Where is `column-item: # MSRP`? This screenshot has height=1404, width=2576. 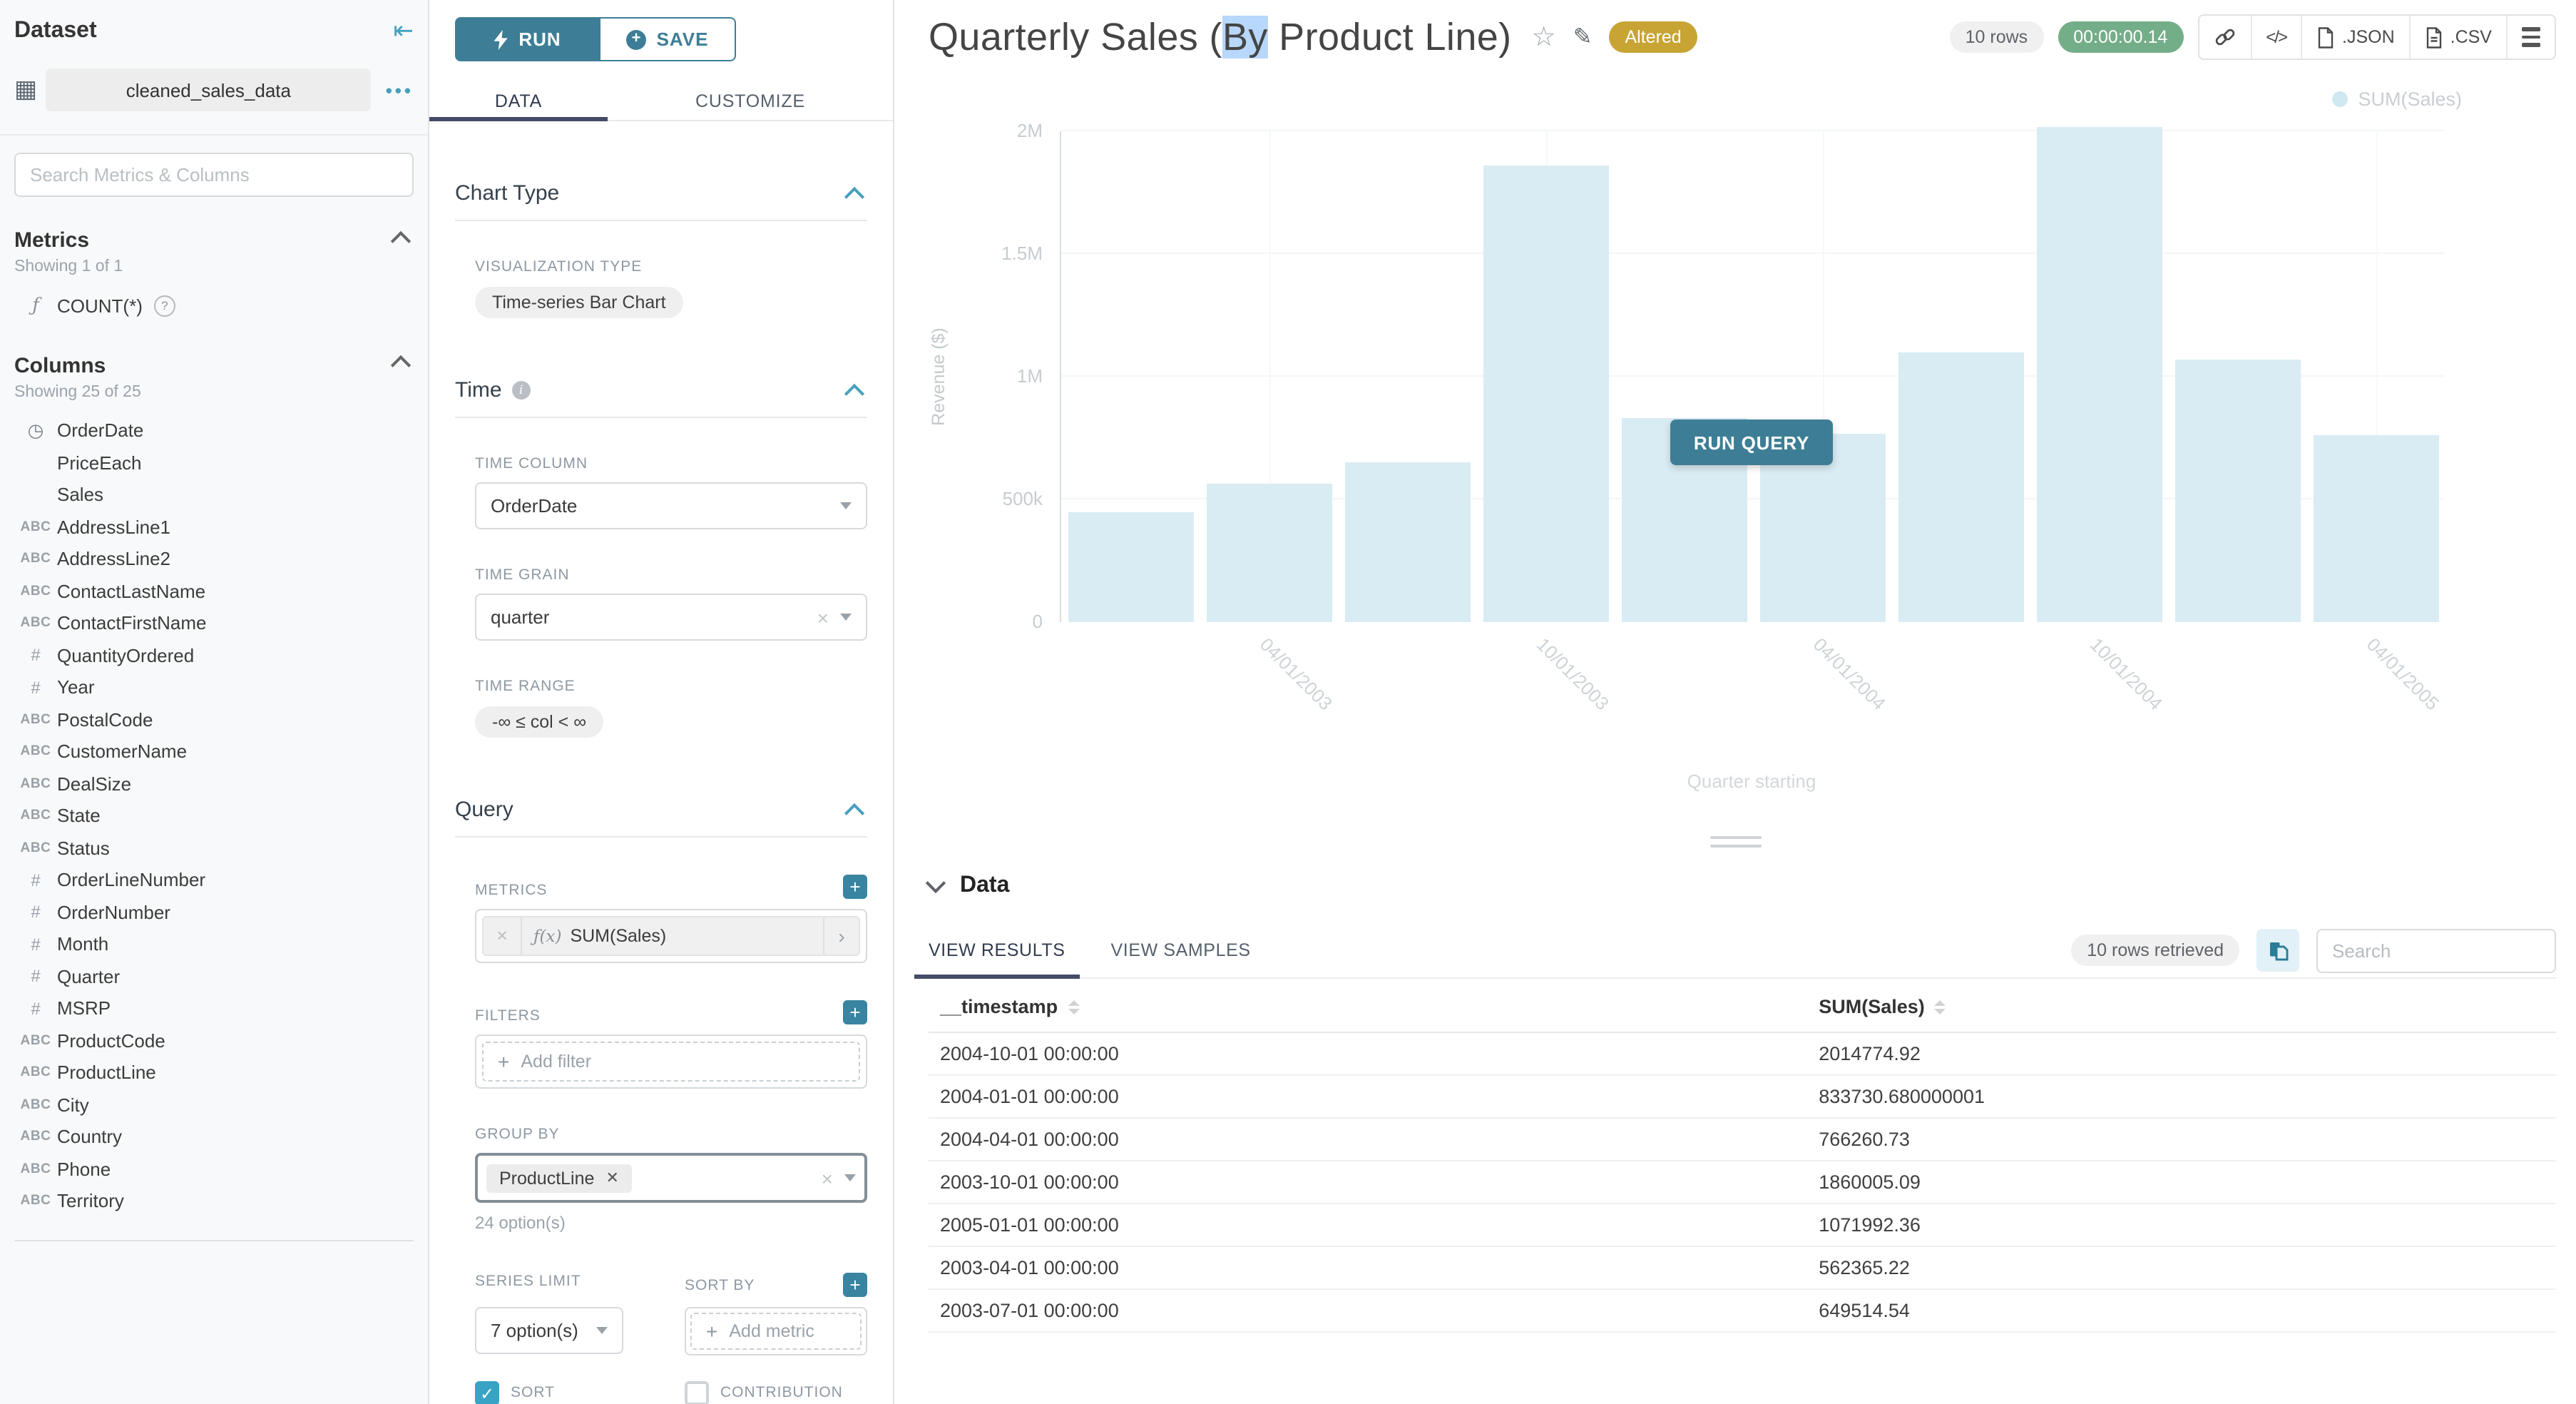
column-item: # MSRP is located at coordinates (214, 1008).